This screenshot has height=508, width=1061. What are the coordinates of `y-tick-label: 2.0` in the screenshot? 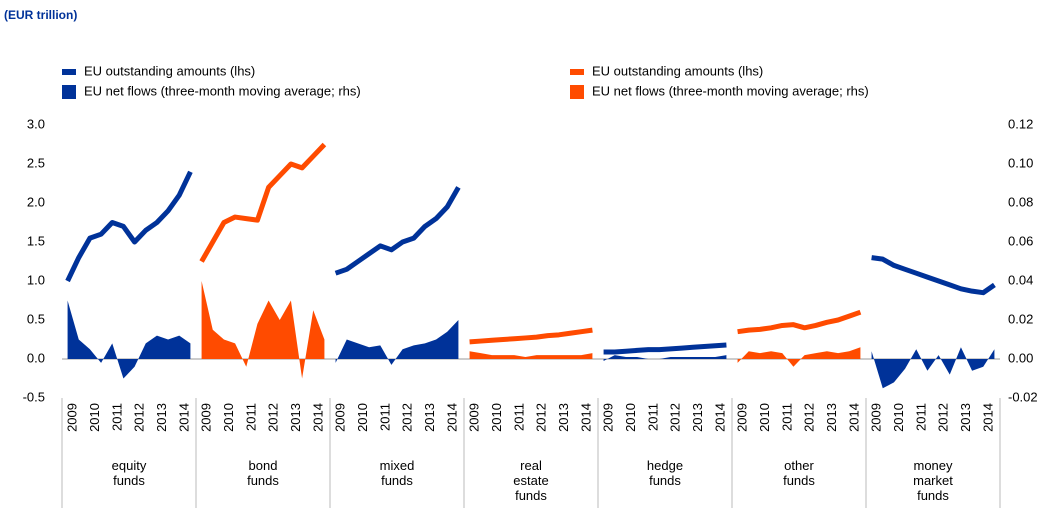 It's located at (36, 201).